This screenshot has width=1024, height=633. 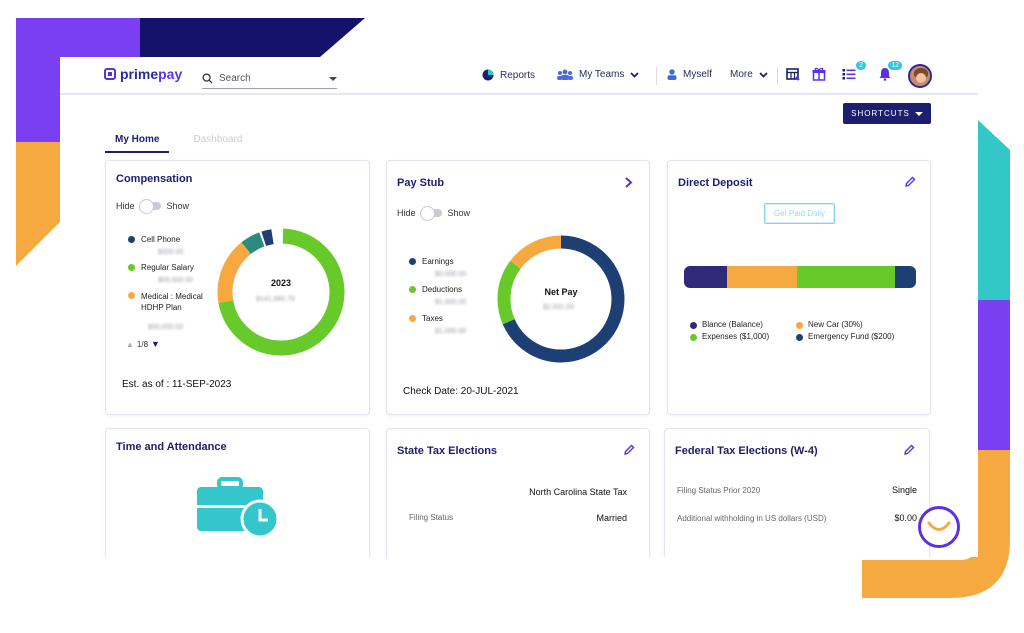 I want to click on donut-segment-taxes, so click(x=561, y=299).